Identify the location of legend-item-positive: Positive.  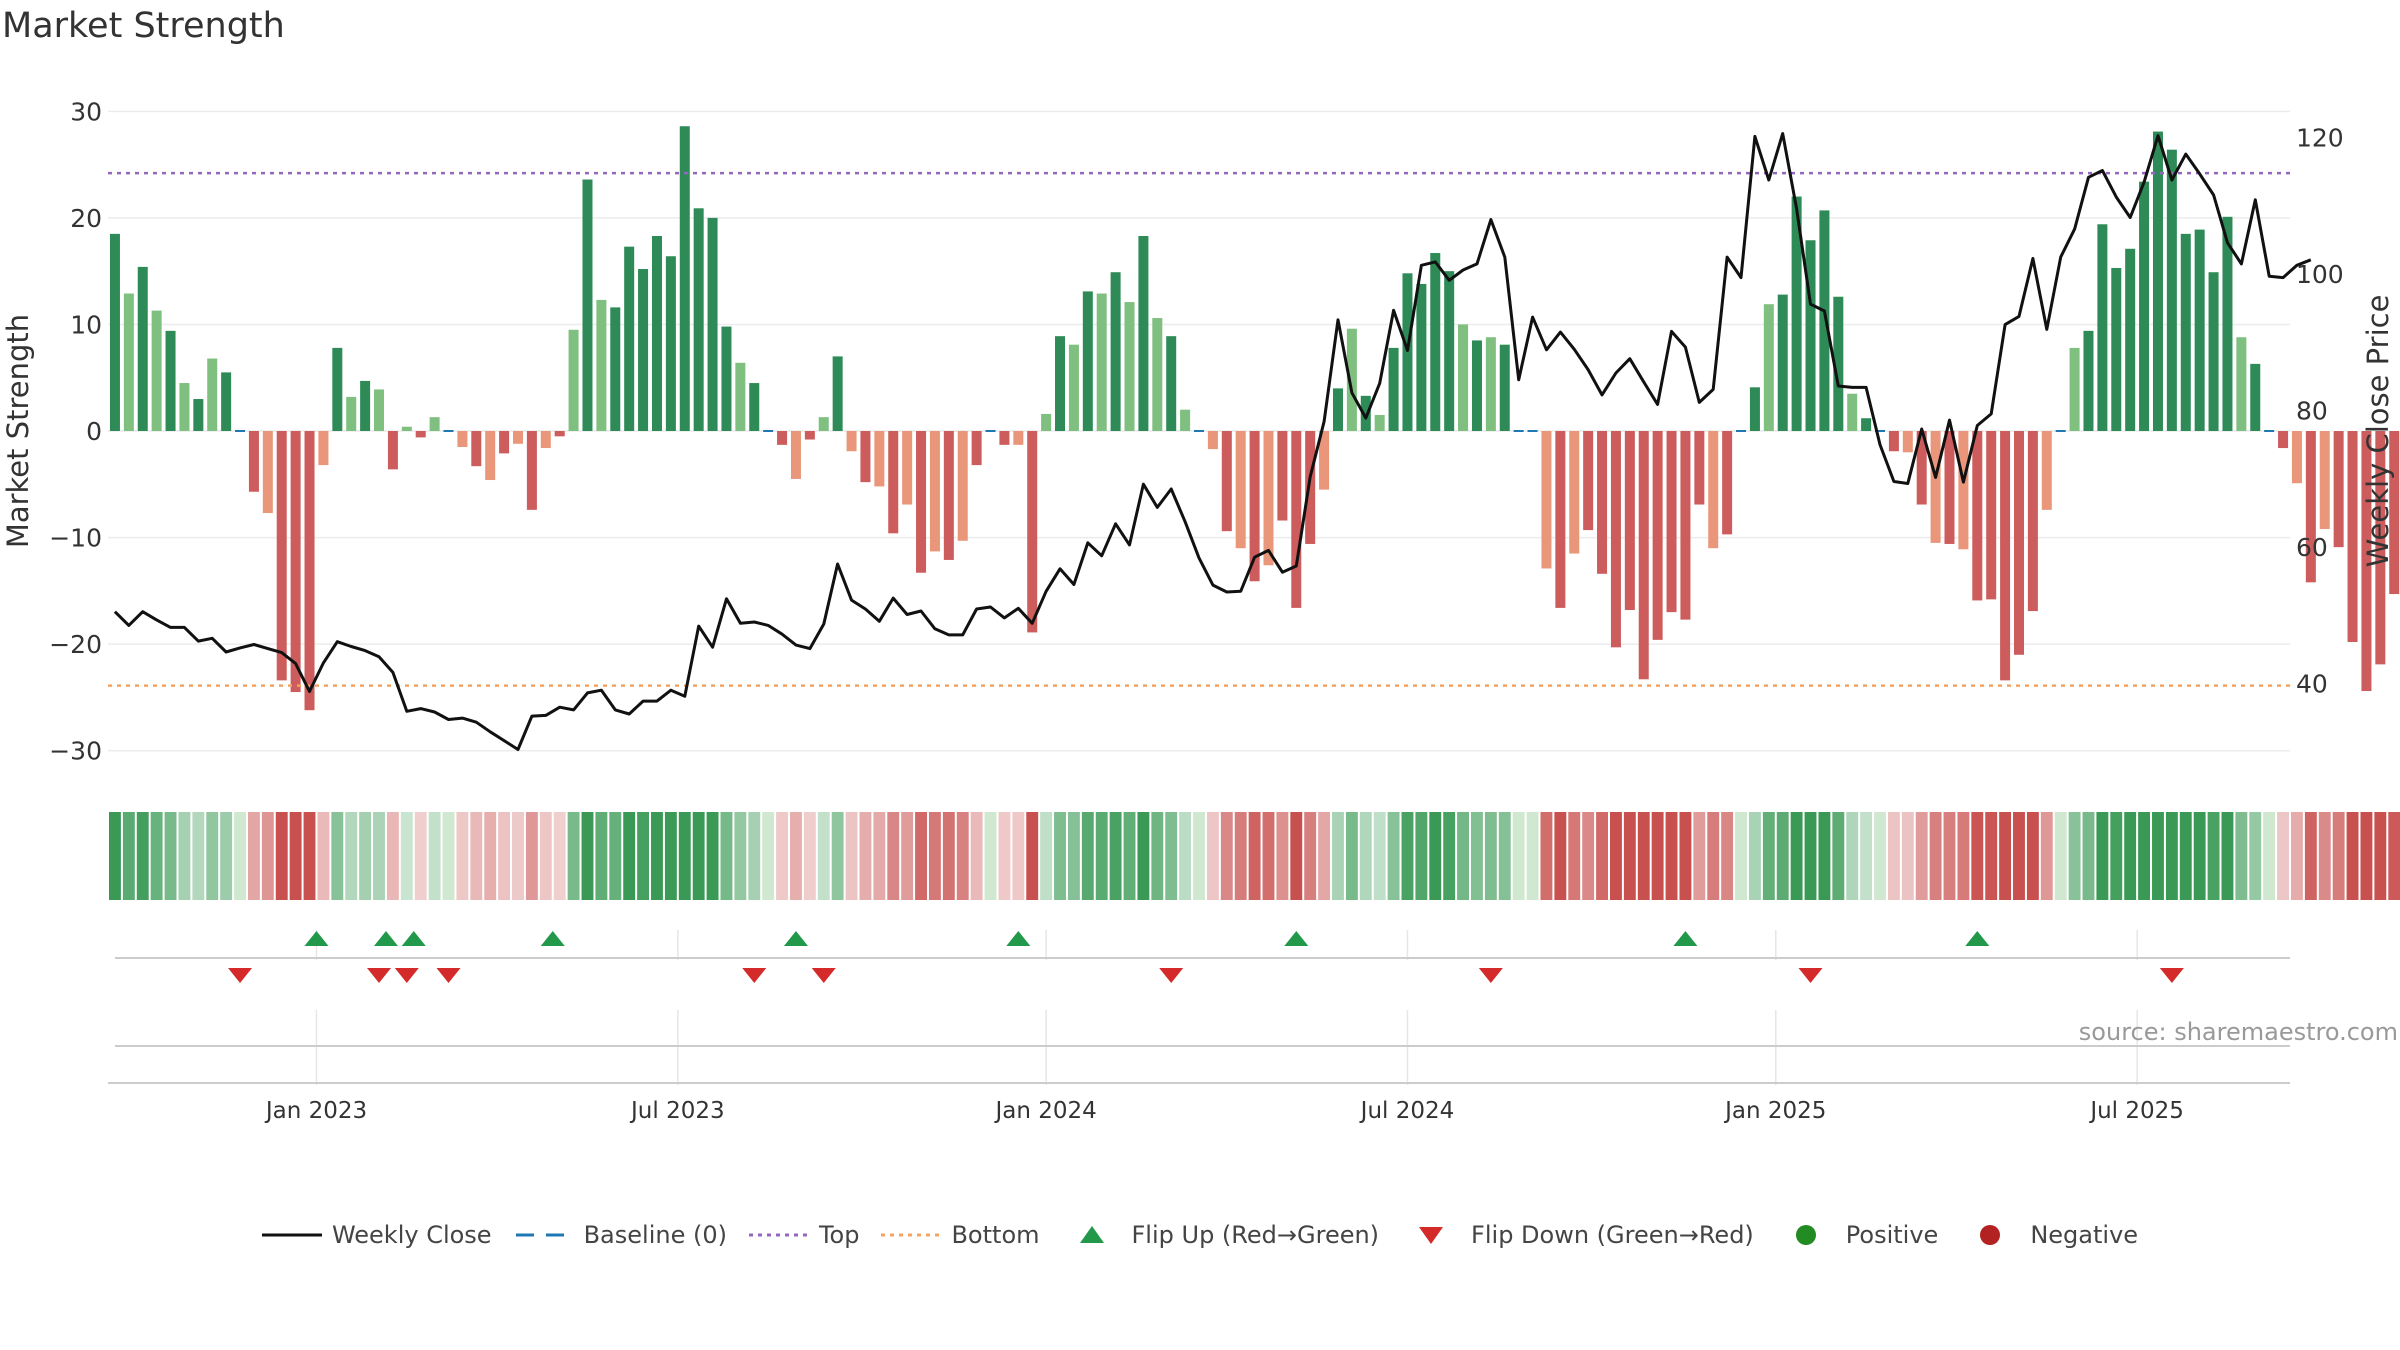
(1857, 1235).